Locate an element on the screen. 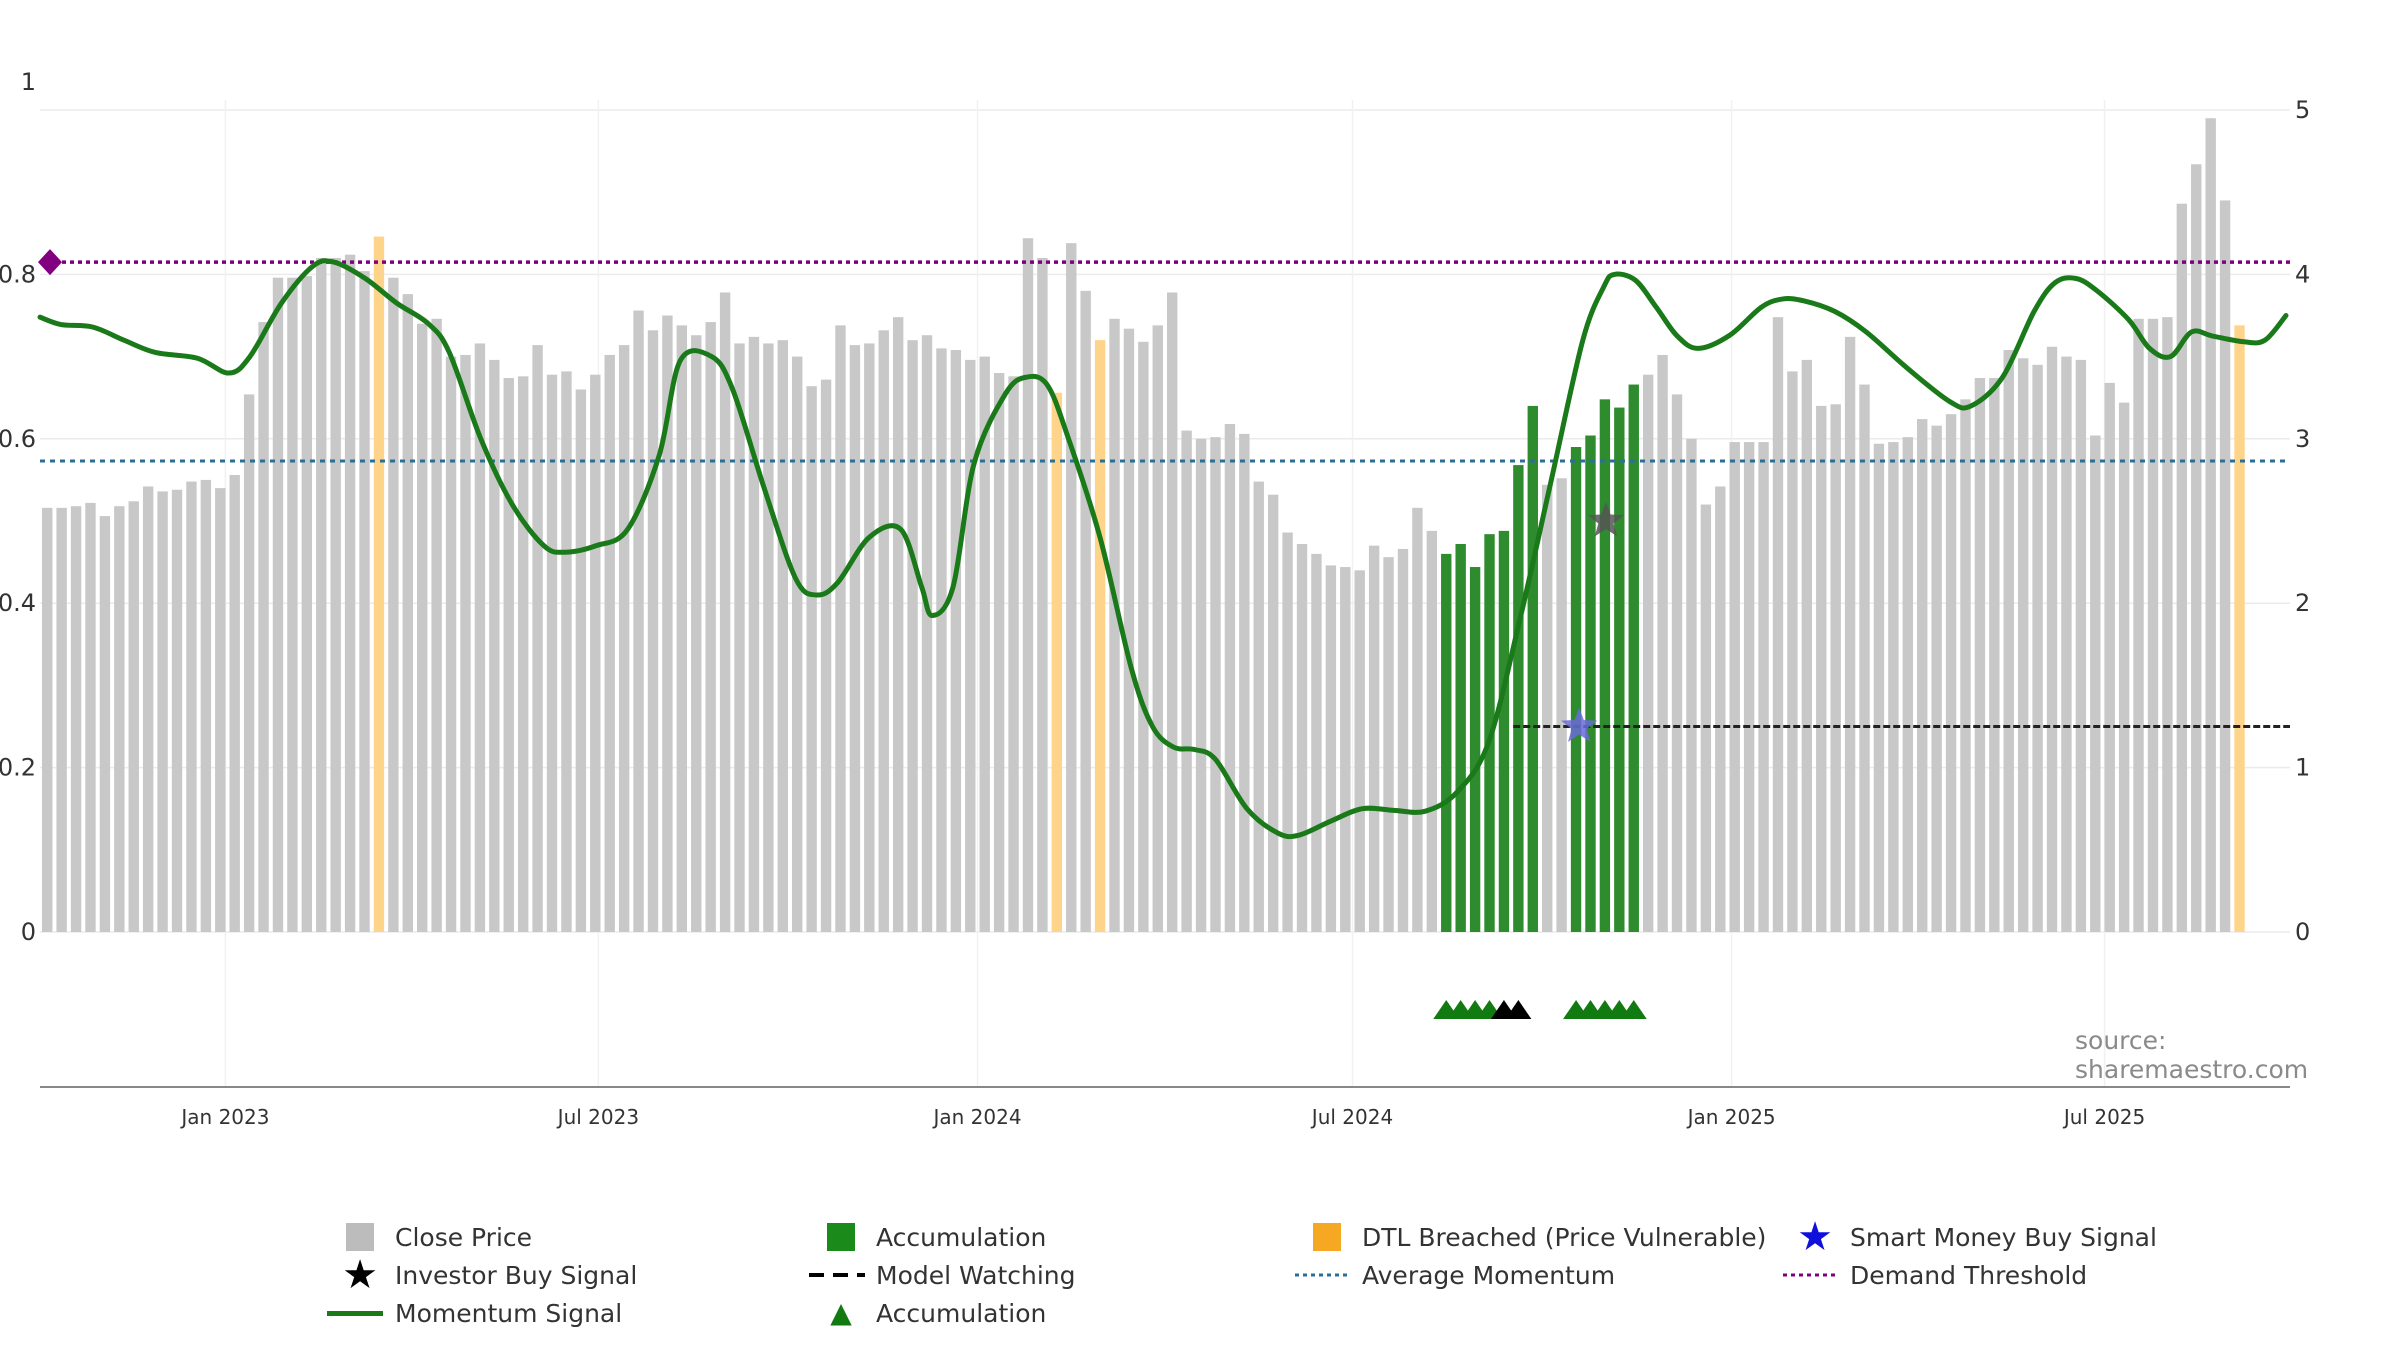  right-axis-tick-label: 0 is located at coordinates (2302, 932).